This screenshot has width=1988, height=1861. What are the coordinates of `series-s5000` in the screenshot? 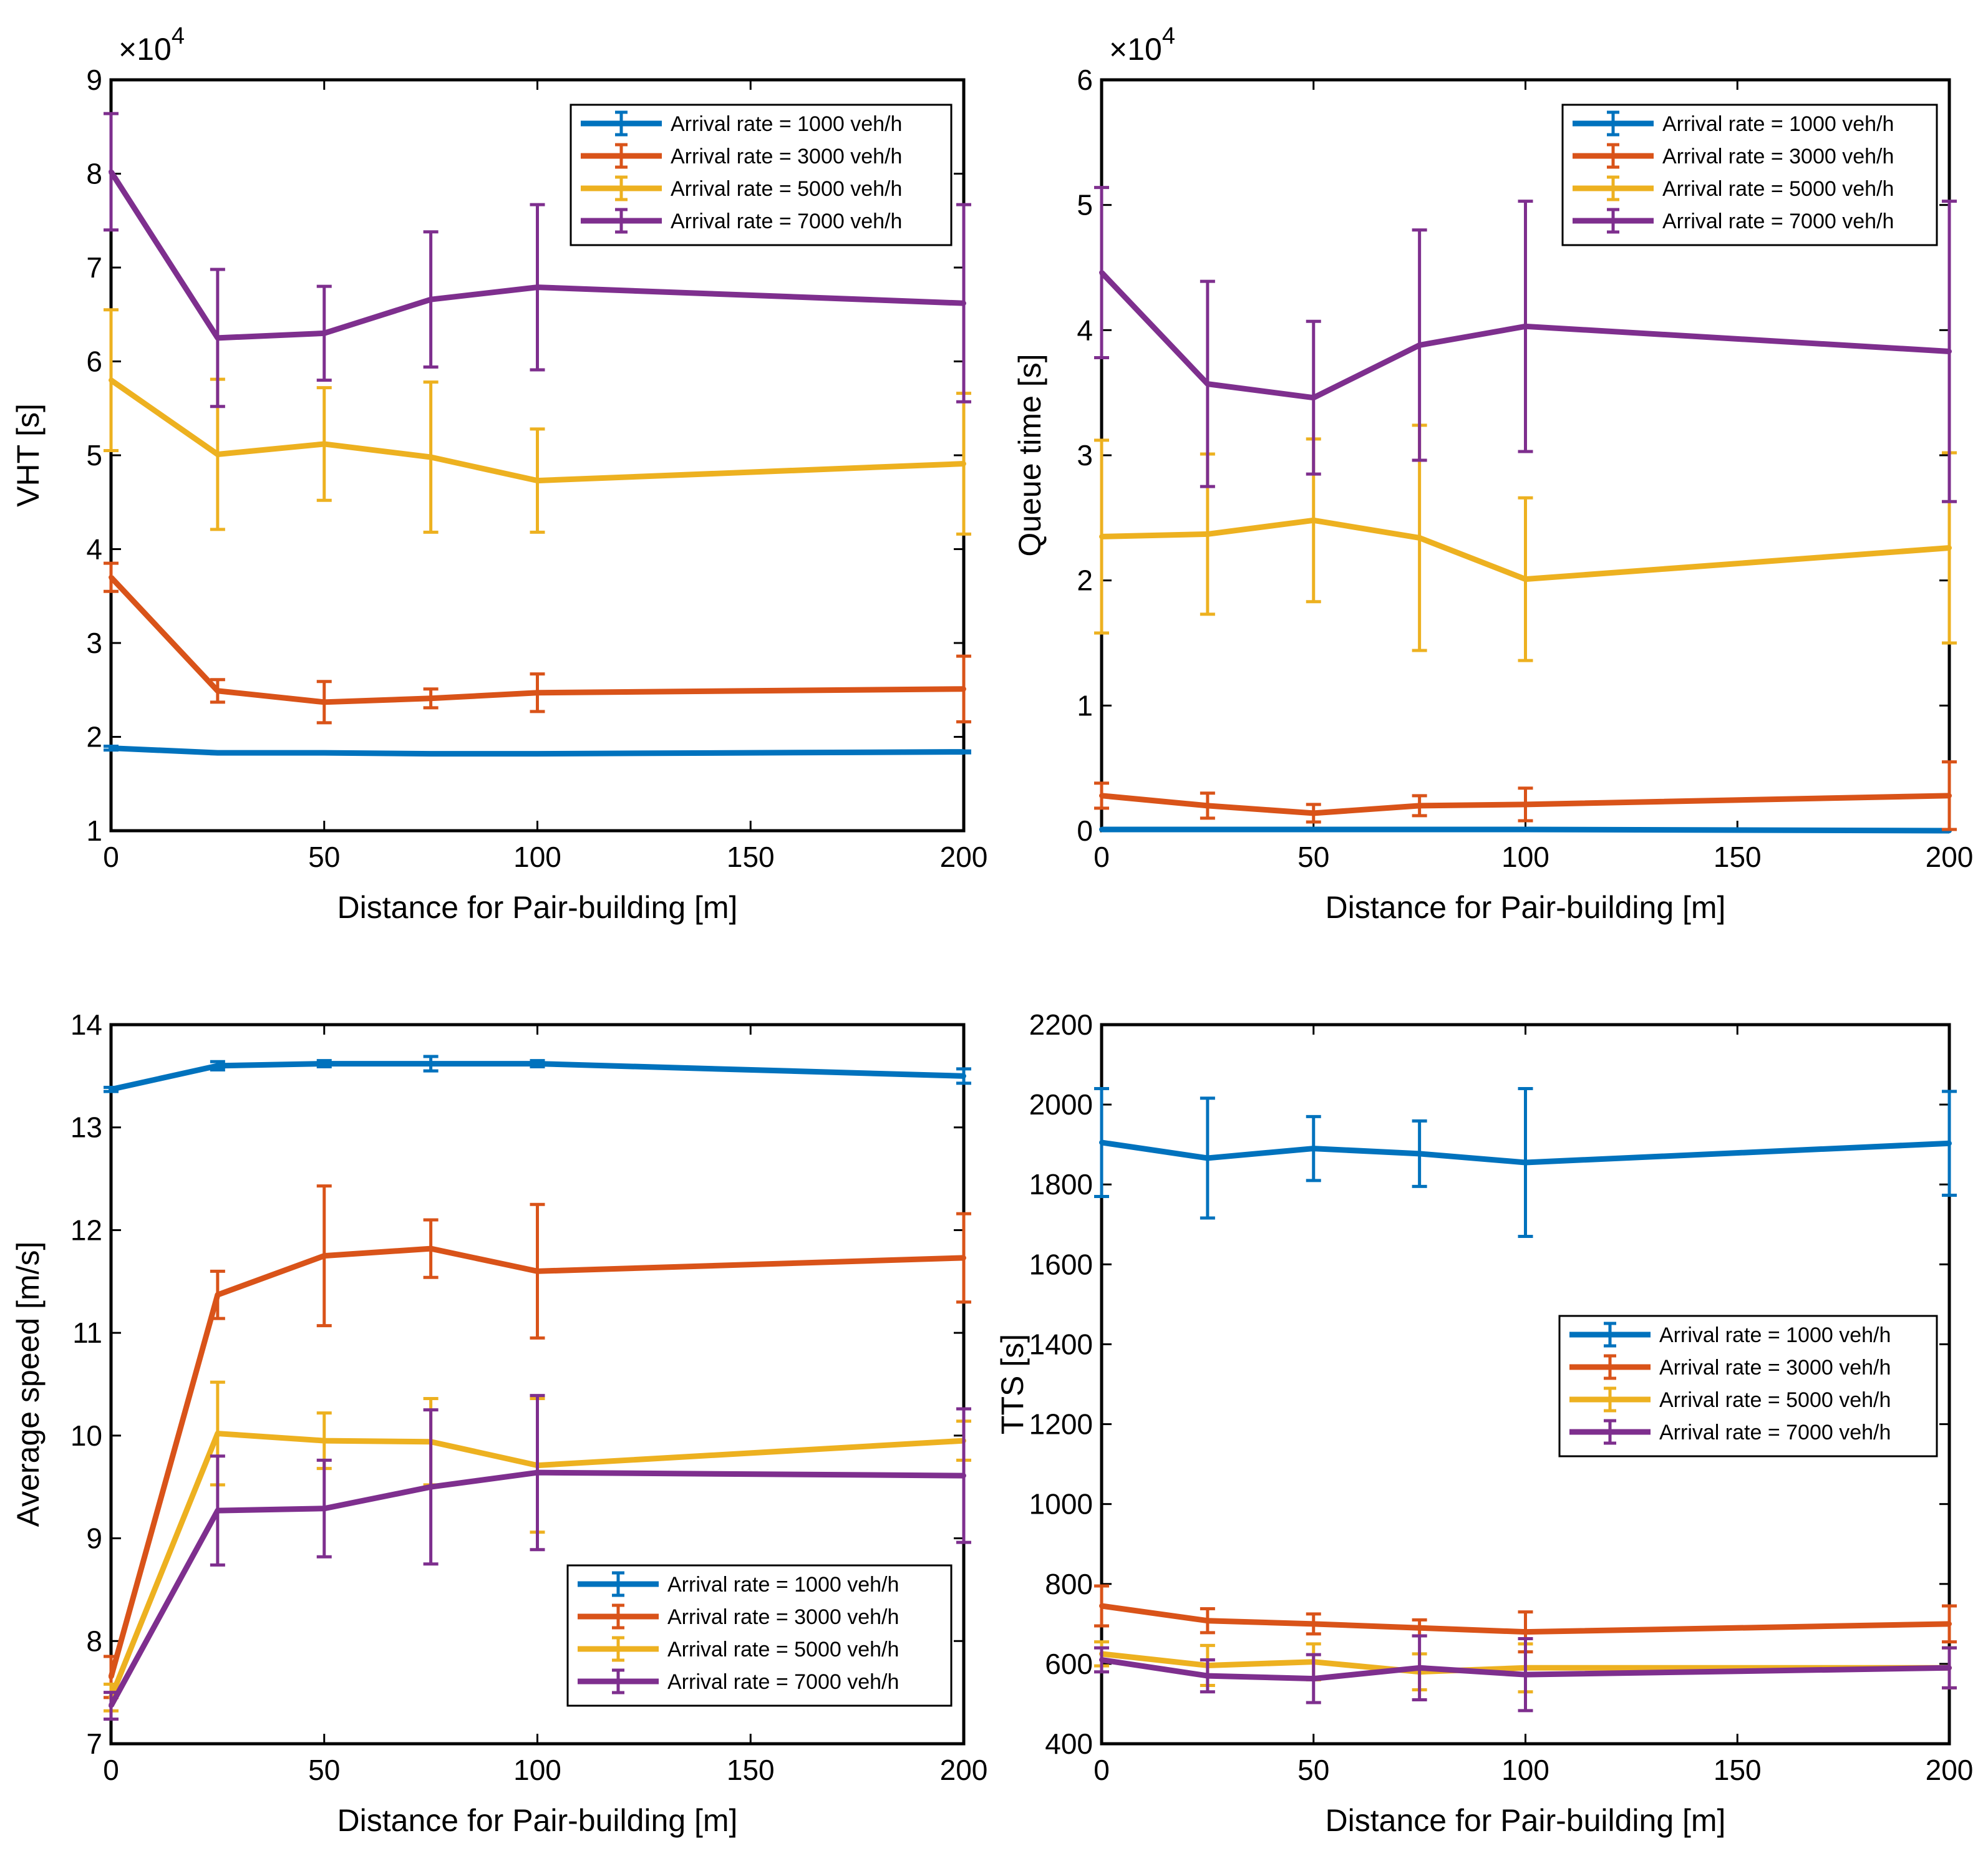 It's located at (1525, 542).